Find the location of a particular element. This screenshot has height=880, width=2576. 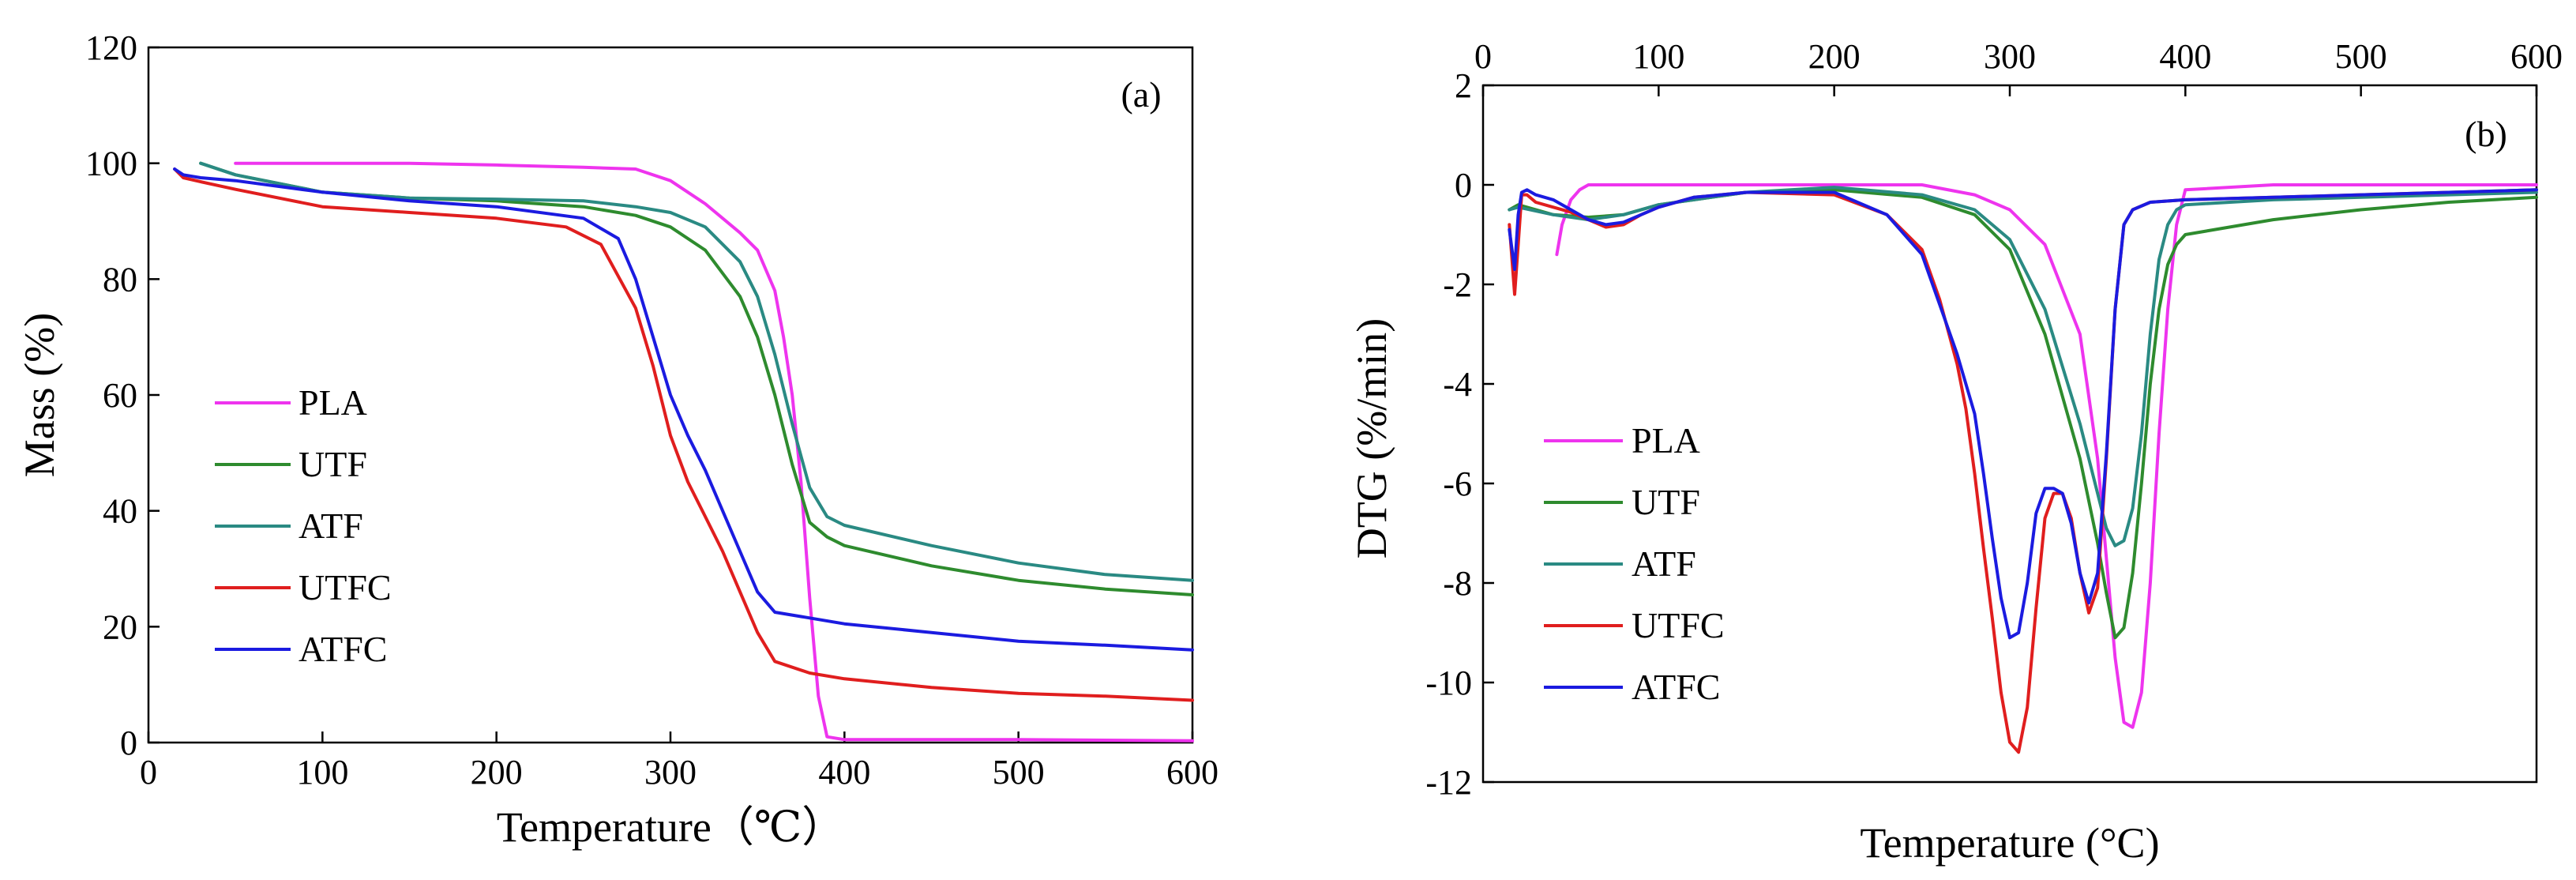

y-axis-label: DTG (%/min) is located at coordinates (1371, 438).